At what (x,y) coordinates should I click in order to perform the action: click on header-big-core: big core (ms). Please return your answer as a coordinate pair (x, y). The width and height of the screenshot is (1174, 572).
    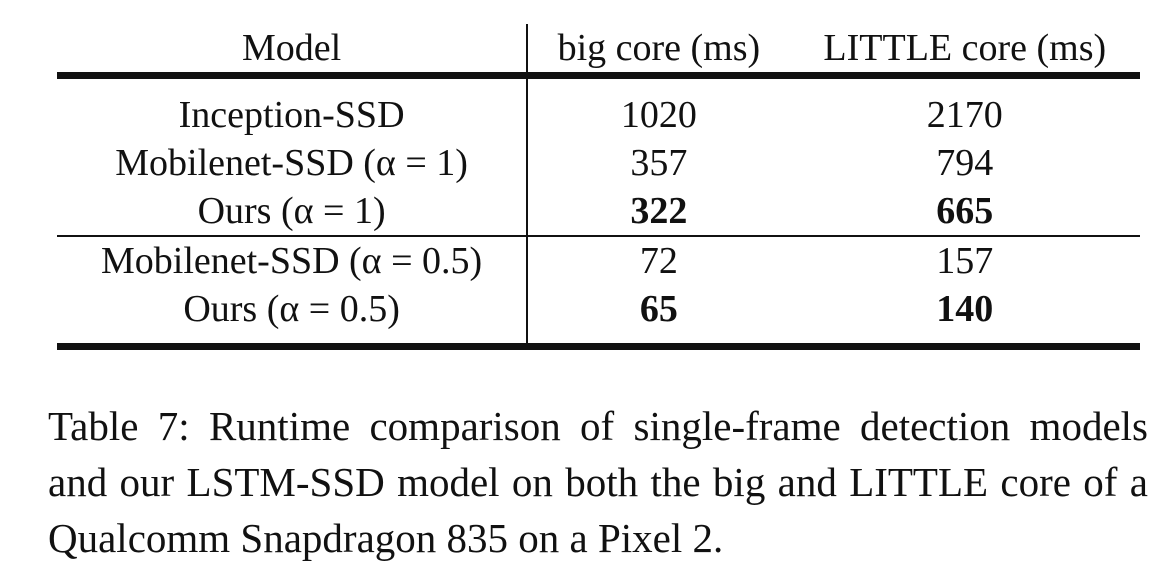
    Looking at the image, I should click on (659, 48).